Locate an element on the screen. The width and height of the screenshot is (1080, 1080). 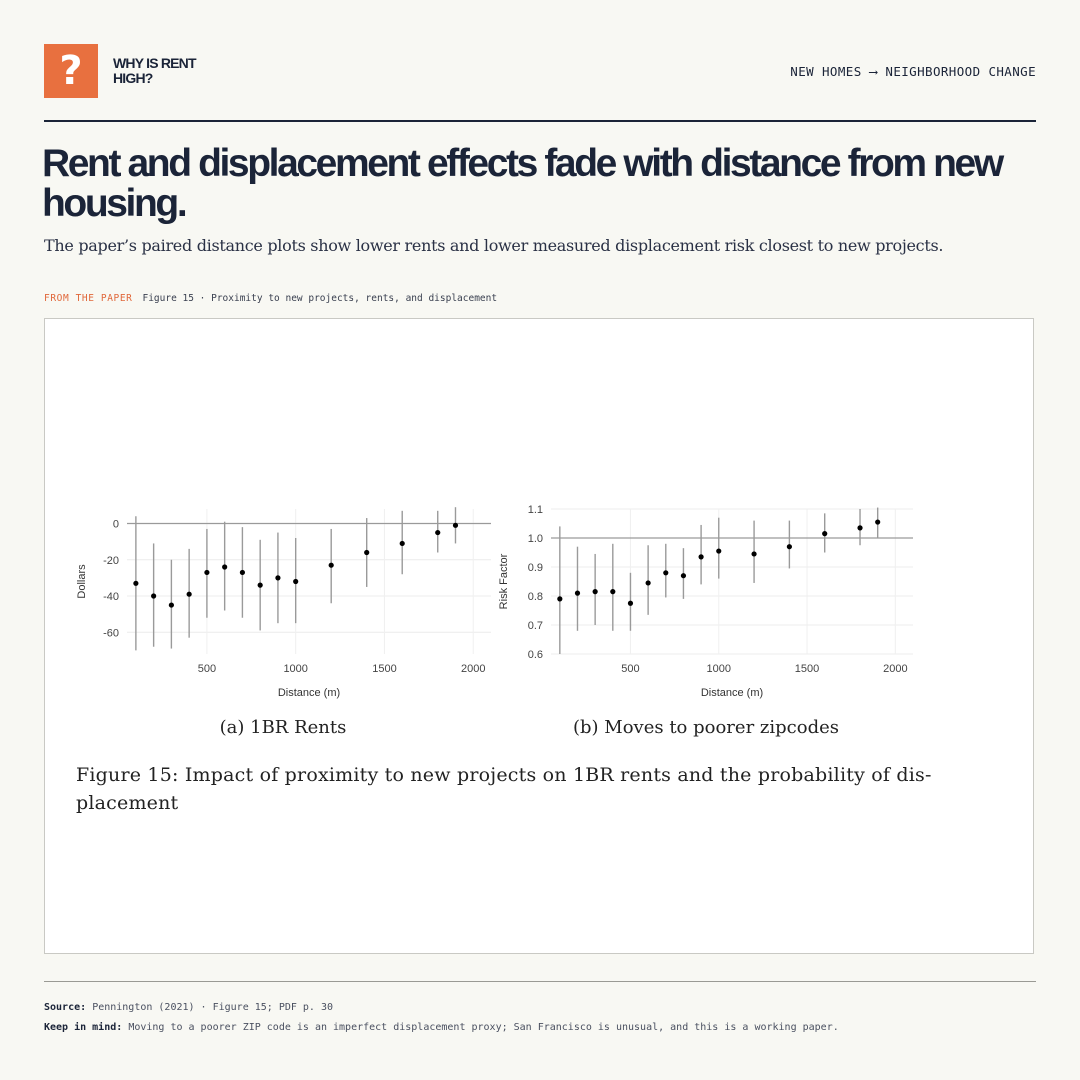
x-tick-label-b: 1500 is located at coordinates (807, 669).